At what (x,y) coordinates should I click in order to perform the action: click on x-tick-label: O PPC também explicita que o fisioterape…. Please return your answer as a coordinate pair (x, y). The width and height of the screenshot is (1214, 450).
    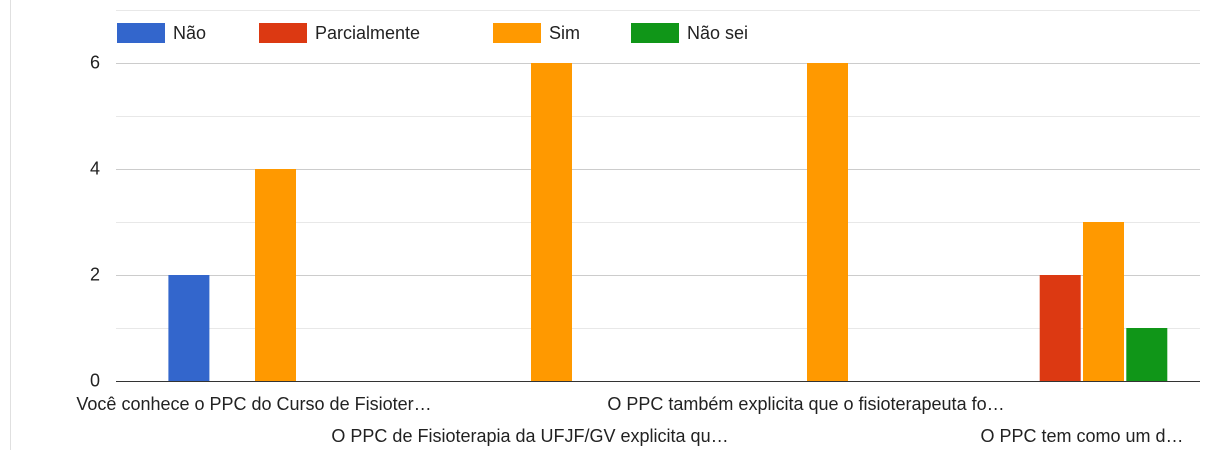
    Looking at the image, I should click on (805, 404).